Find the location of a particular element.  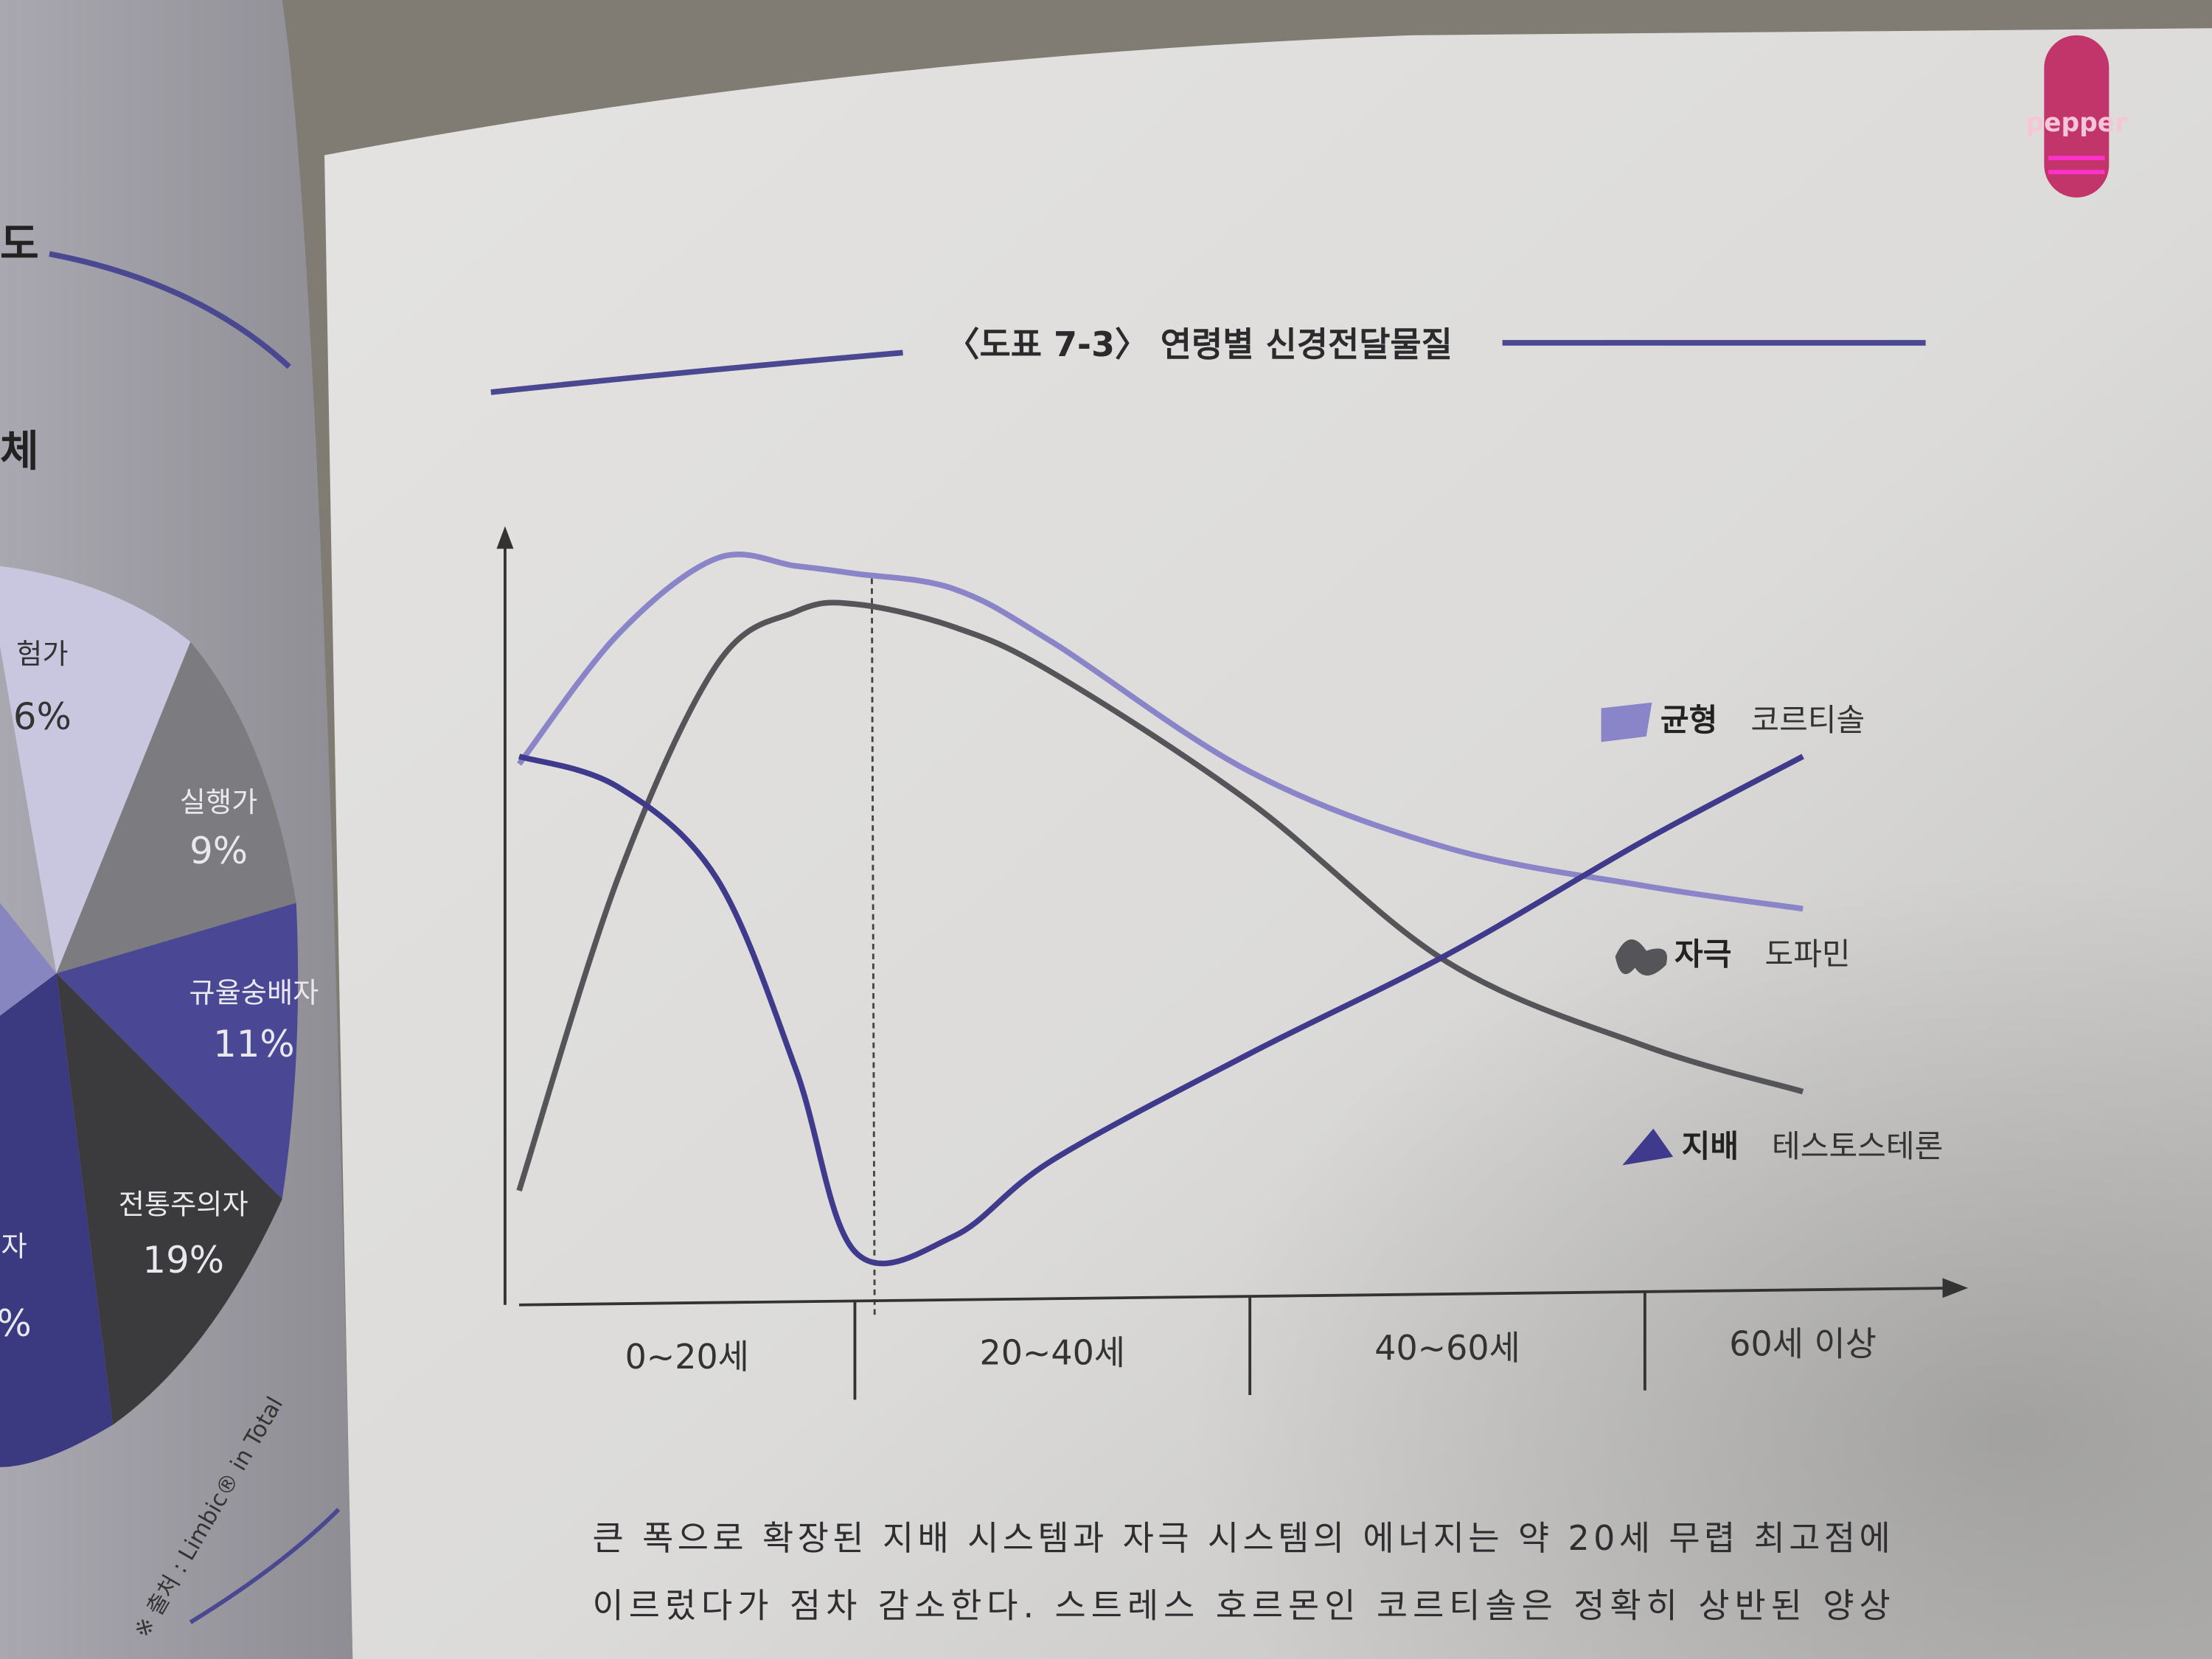

pie-fragment is located at coordinates (149, 1016).